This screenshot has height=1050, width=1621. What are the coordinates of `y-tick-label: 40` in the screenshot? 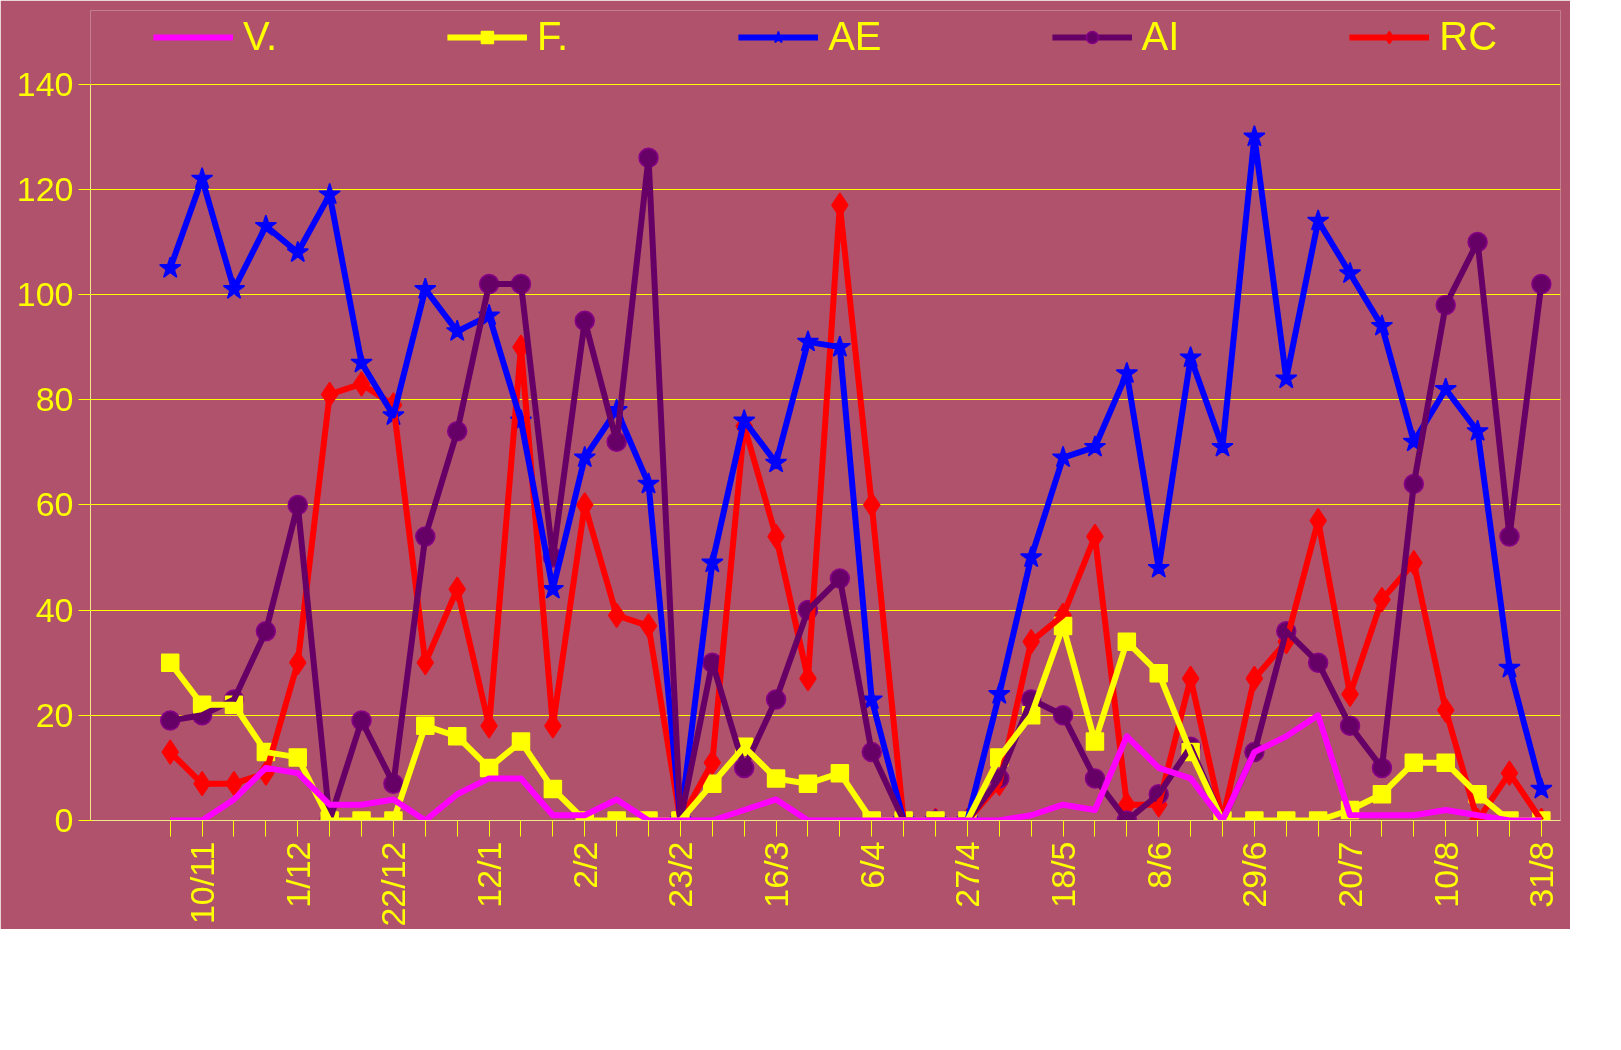 It's located at (54, 609).